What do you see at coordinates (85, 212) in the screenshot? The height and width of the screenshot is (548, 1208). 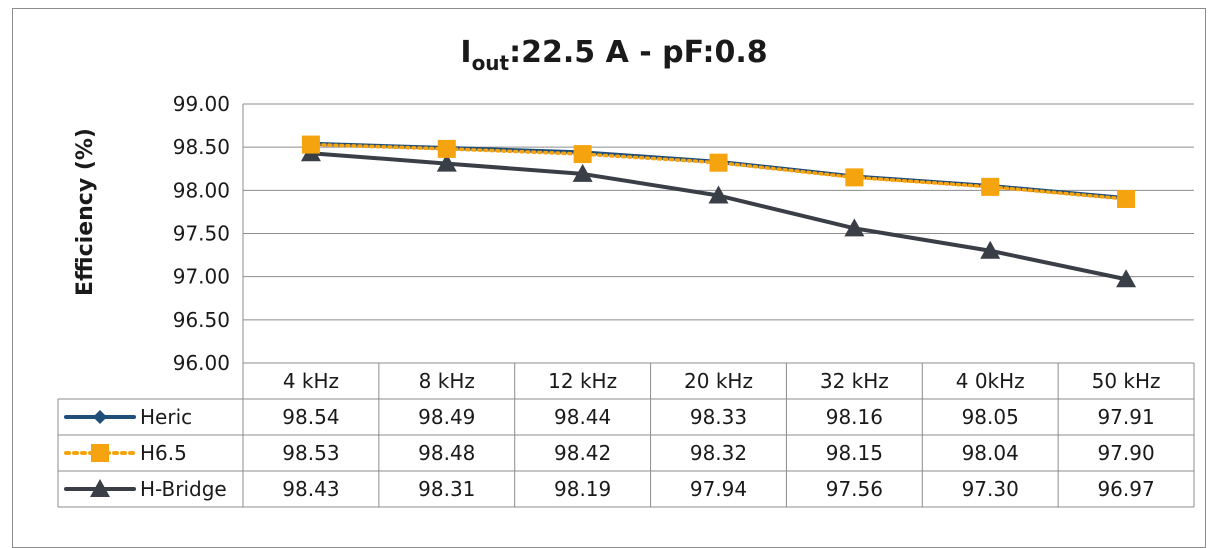 I see `y-axis-label: Efficiency (%)` at bounding box center [85, 212].